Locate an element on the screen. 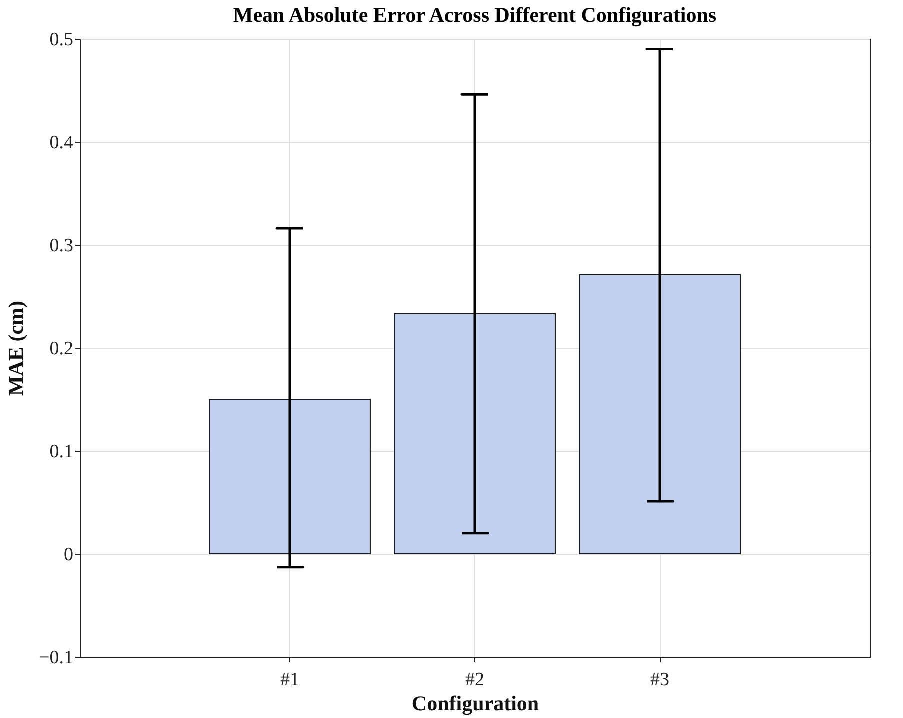  y-tick-label: 0.4 is located at coordinates (62, 143).